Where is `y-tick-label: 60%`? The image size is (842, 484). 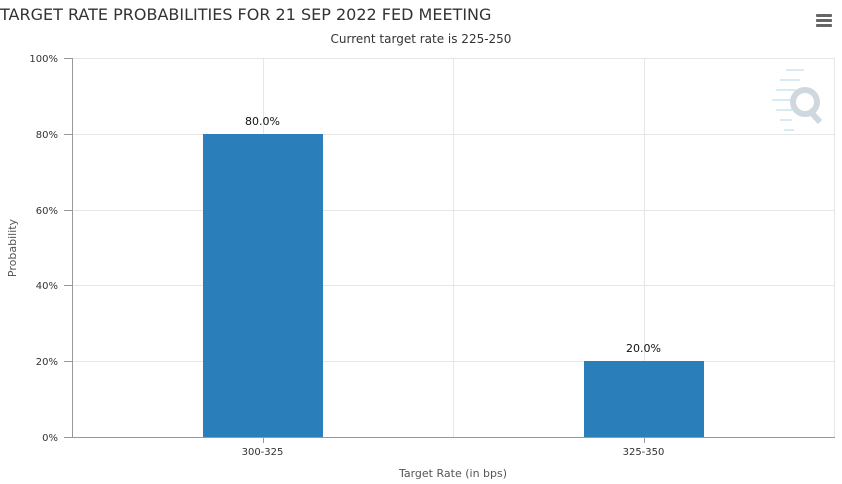
y-tick-label: 60% is located at coordinates (47, 211).